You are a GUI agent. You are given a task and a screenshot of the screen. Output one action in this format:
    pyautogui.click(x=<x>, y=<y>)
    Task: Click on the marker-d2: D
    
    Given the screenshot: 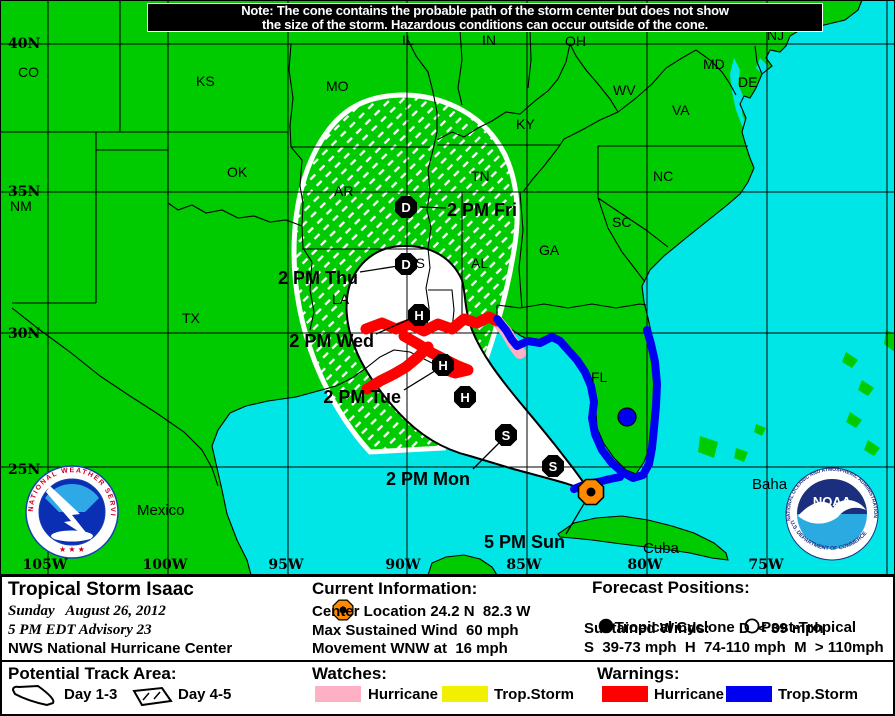 What is the action you would take?
    pyautogui.click(x=406, y=207)
    